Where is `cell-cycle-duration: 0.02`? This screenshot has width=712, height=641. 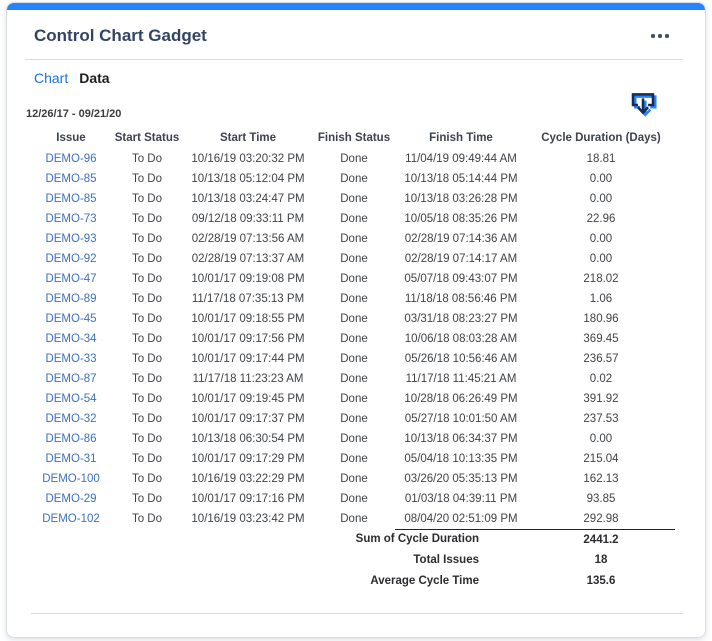
cell-cycle-duration: 0.02 is located at coordinates (601, 379).